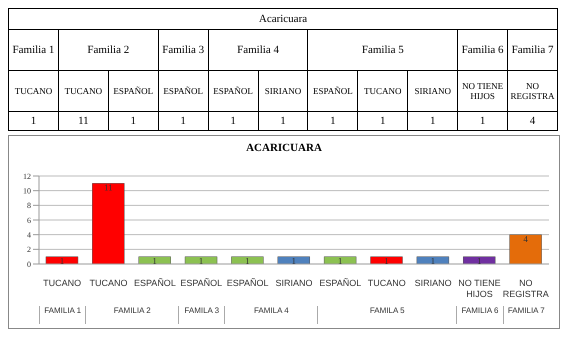  What do you see at coordinates (386, 315) in the screenshot?
I see `text: FAMILA 5` at bounding box center [386, 315].